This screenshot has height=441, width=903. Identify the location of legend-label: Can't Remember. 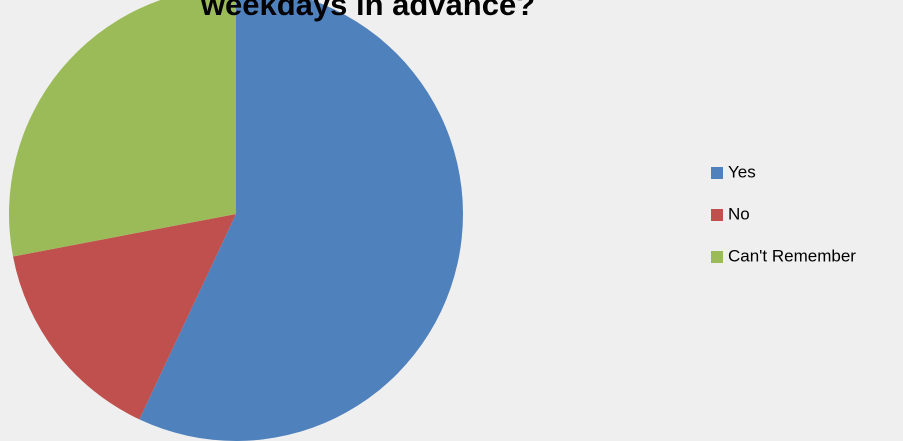
(792, 255).